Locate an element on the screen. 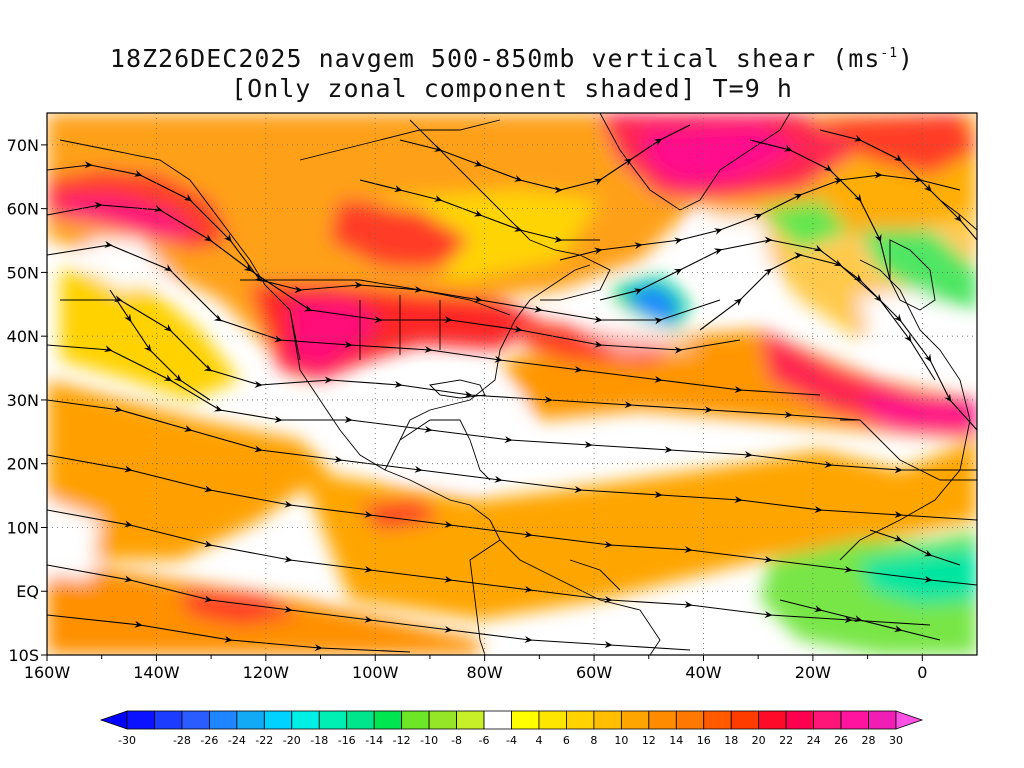 The image size is (1024, 768). colorbar-label: -10 is located at coordinates (429, 740).